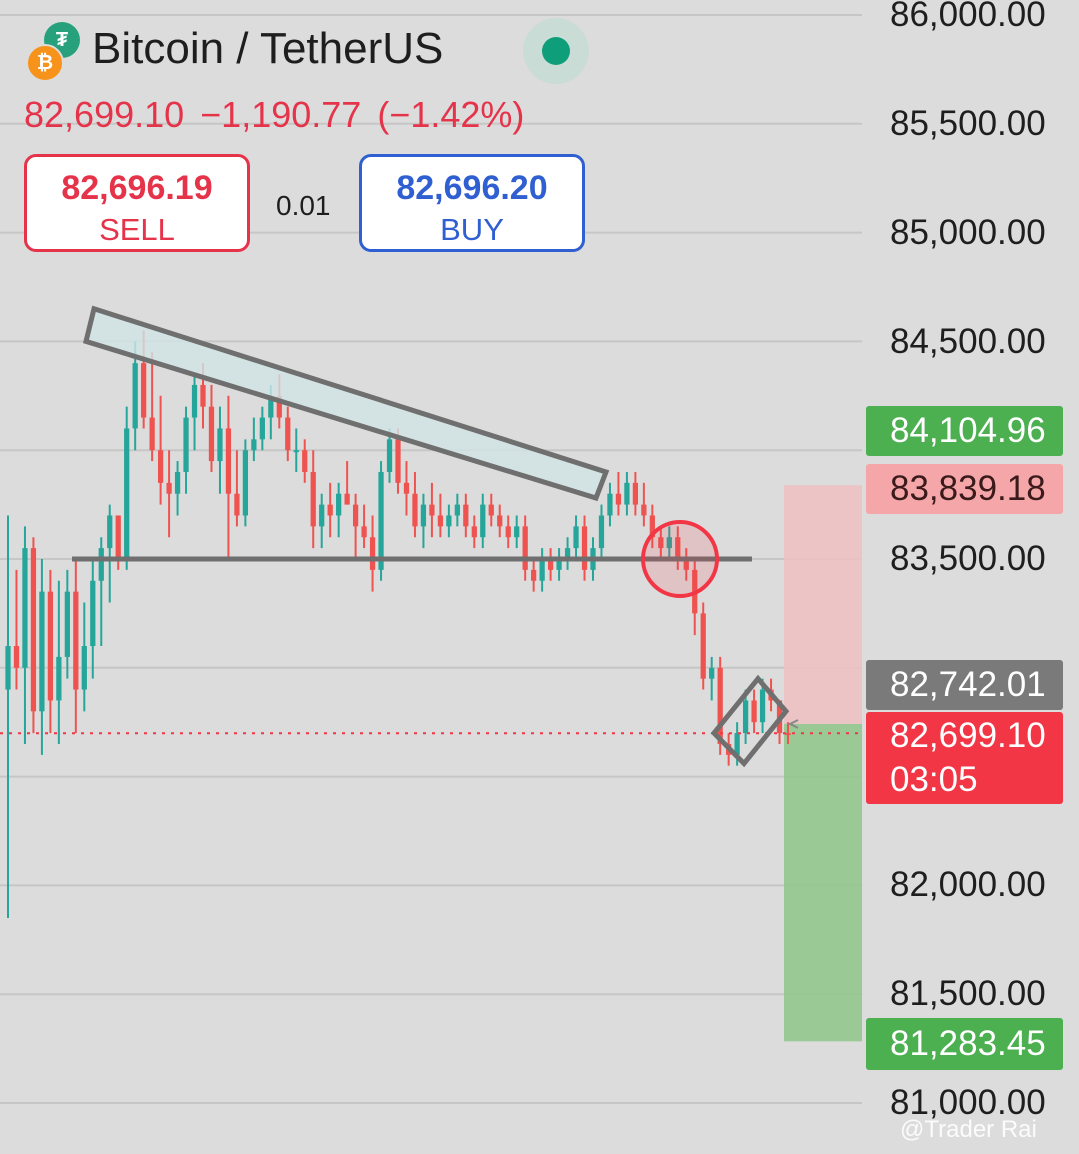 This screenshot has width=1079, height=1154. I want to click on target-zone, so click(823, 882).